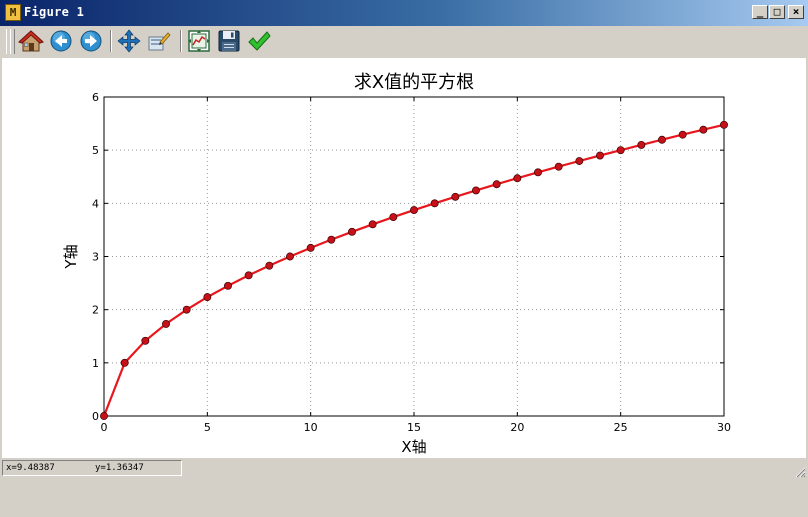 The width and height of the screenshot is (808, 517). What do you see at coordinates (95, 416) in the screenshot?
I see `y-tick-label: 0` at bounding box center [95, 416].